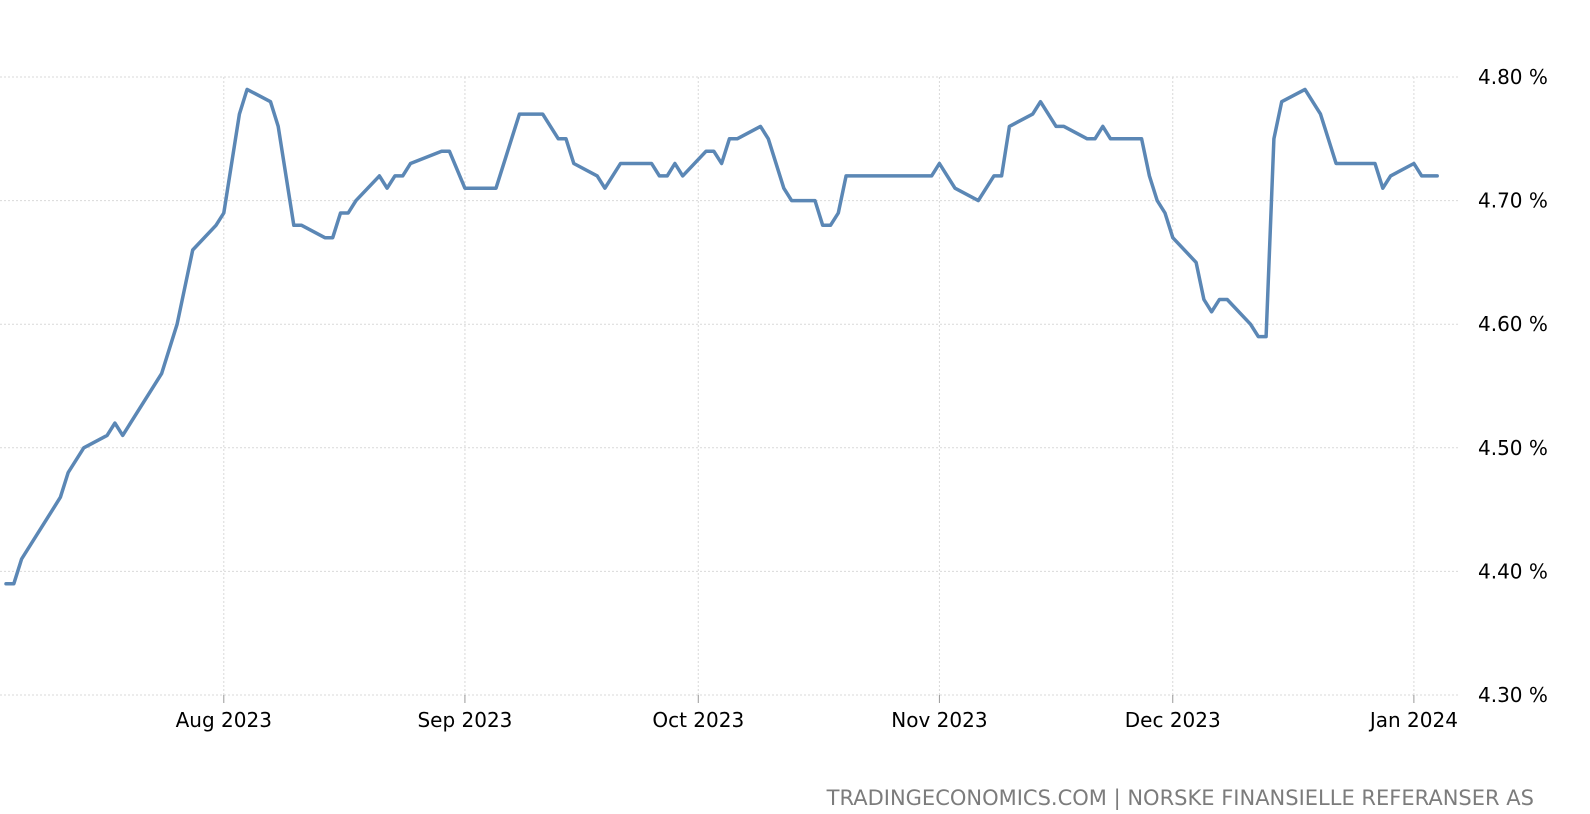  Describe the element at coordinates (1513, 324) in the screenshot. I see `y-tick-label: 4.60 %` at that location.